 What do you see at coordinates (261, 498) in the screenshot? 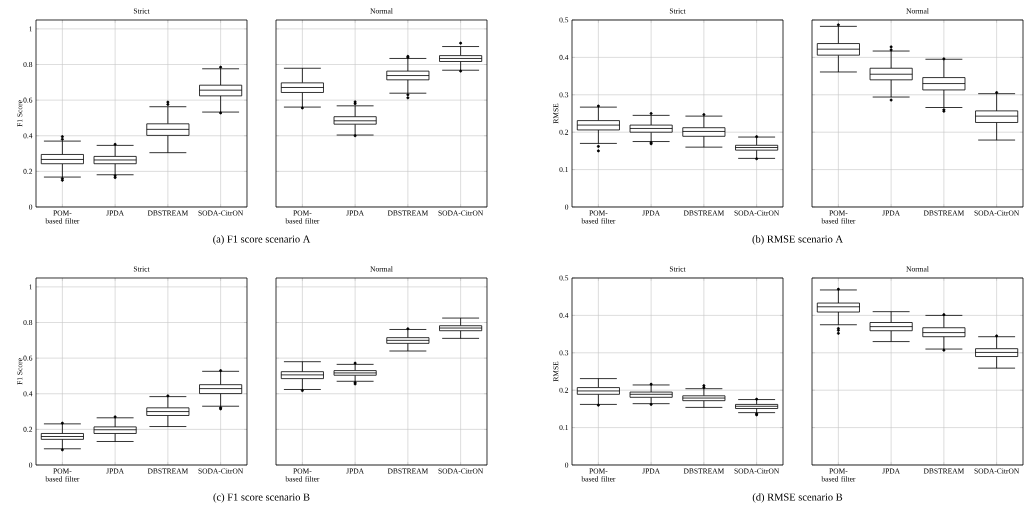
I see `text: (c) F1 score scenario B` at bounding box center [261, 498].